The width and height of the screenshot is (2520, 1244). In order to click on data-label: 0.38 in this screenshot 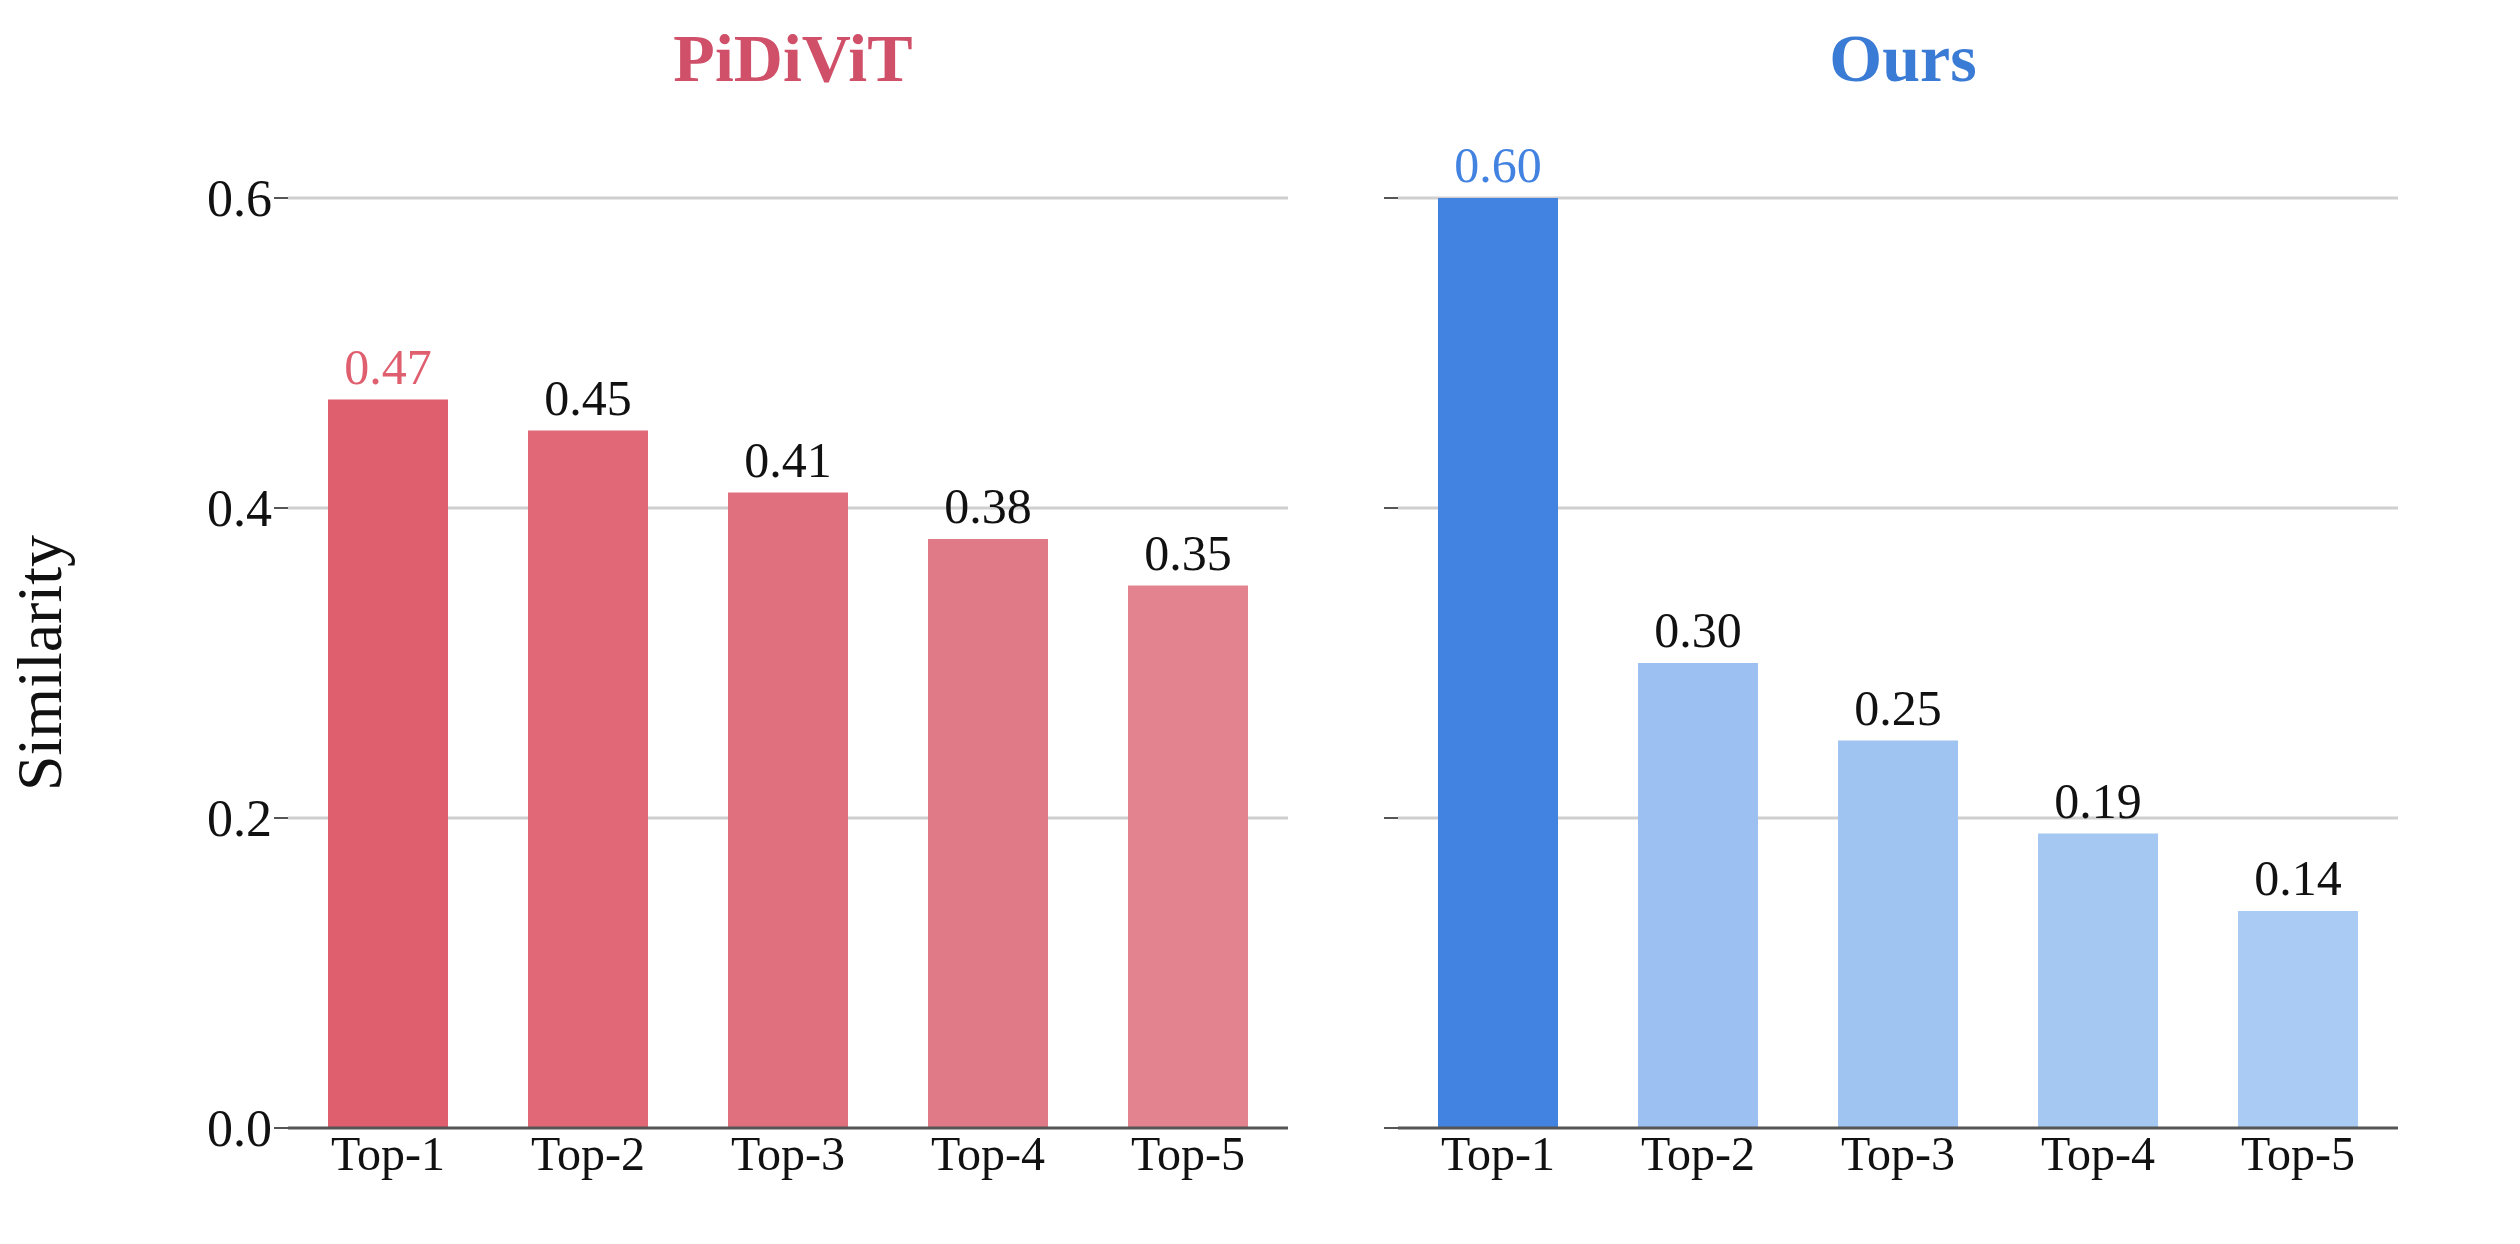, I will do `click(988, 506)`.